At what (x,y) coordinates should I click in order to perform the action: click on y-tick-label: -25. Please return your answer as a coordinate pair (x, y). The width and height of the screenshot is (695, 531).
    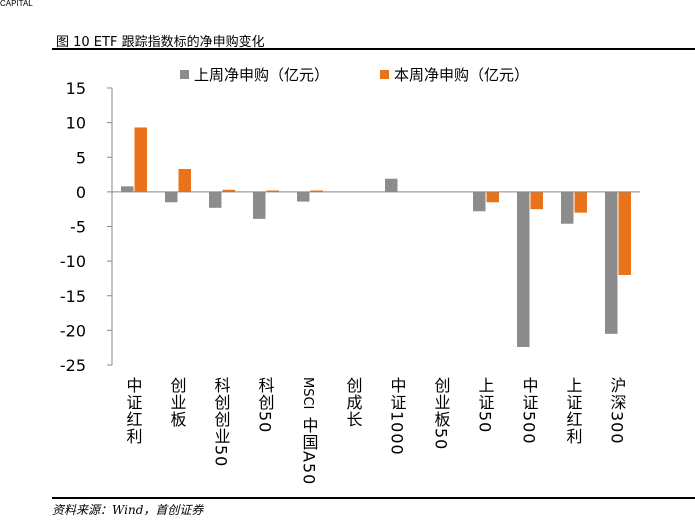
    Looking at the image, I should click on (73, 365).